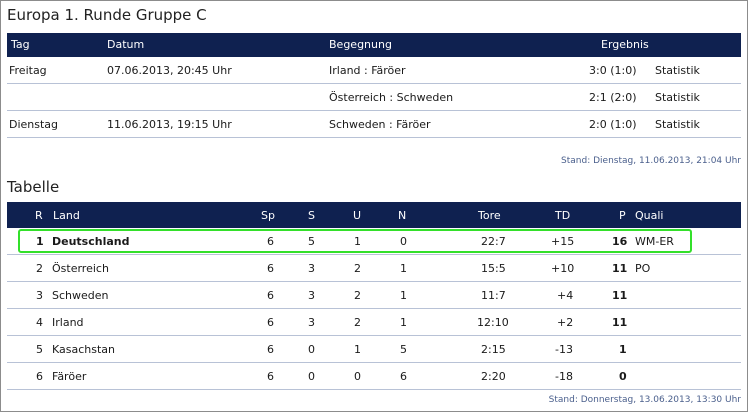 The height and width of the screenshot is (412, 748). Describe the element at coordinates (84, 349) in the screenshot. I see `row-land: Kasachstan` at that location.